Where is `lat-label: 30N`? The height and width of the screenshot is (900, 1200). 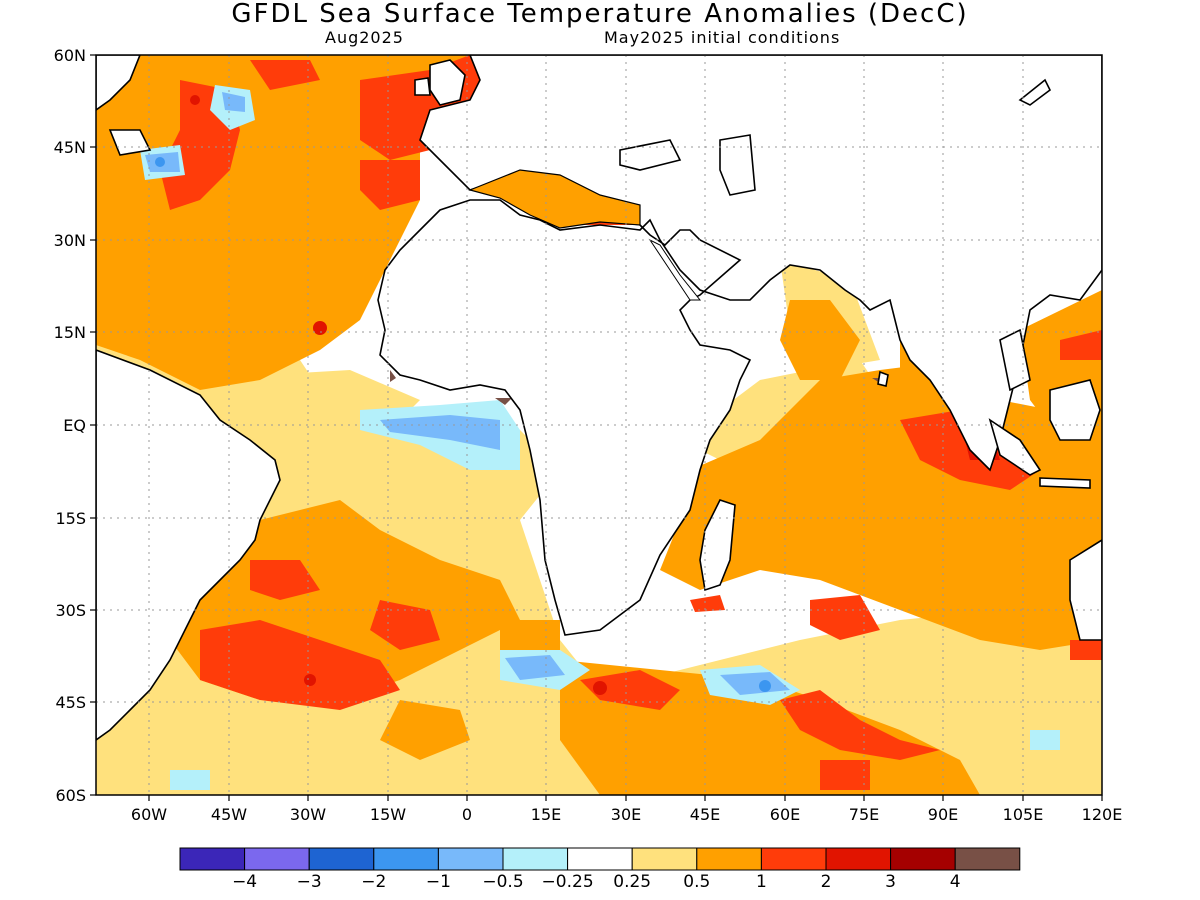 lat-label: 30N is located at coordinates (70, 240).